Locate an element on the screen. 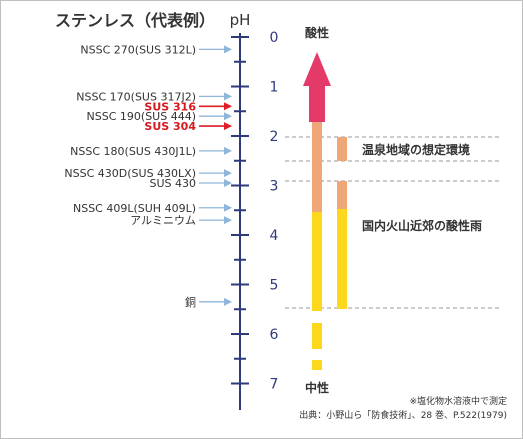  ph-tick-label: 2 is located at coordinates (274, 137).